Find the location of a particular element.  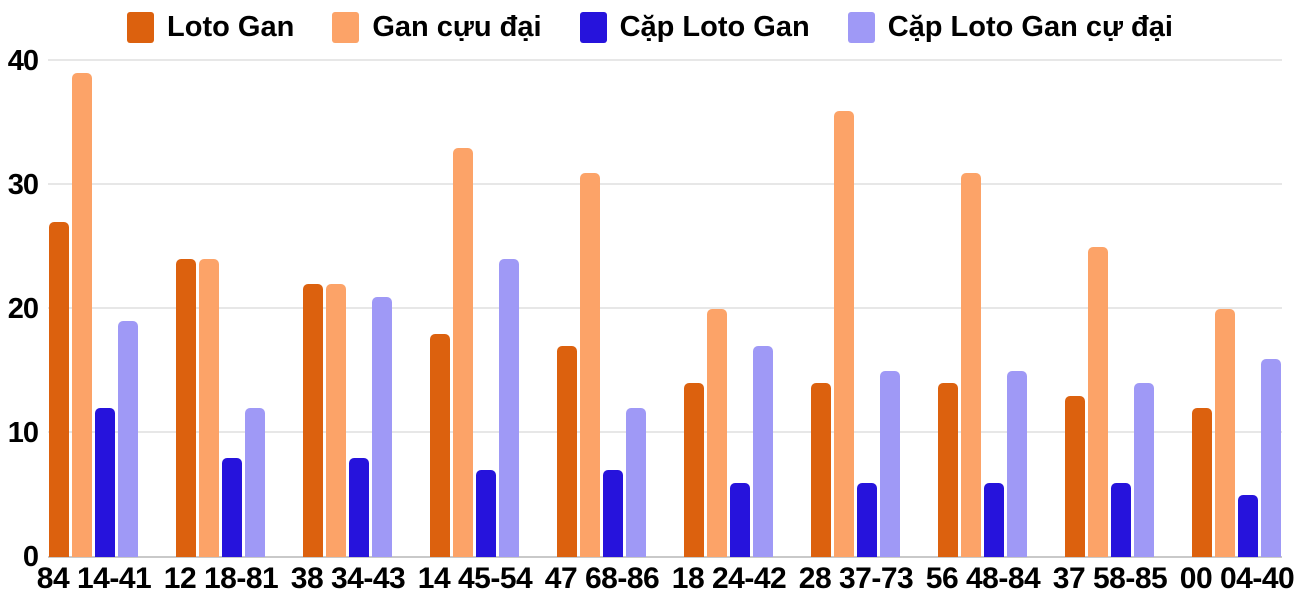

bar-series1-group6 is located at coordinates (694, 470).